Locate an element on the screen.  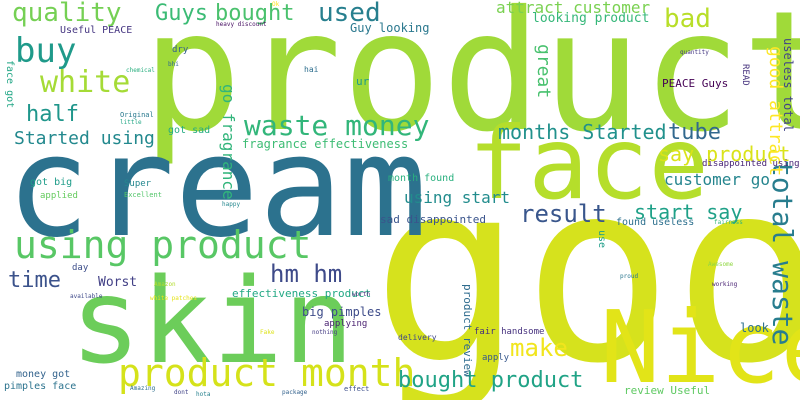
word-proud: proud is located at coordinates (629, 276).